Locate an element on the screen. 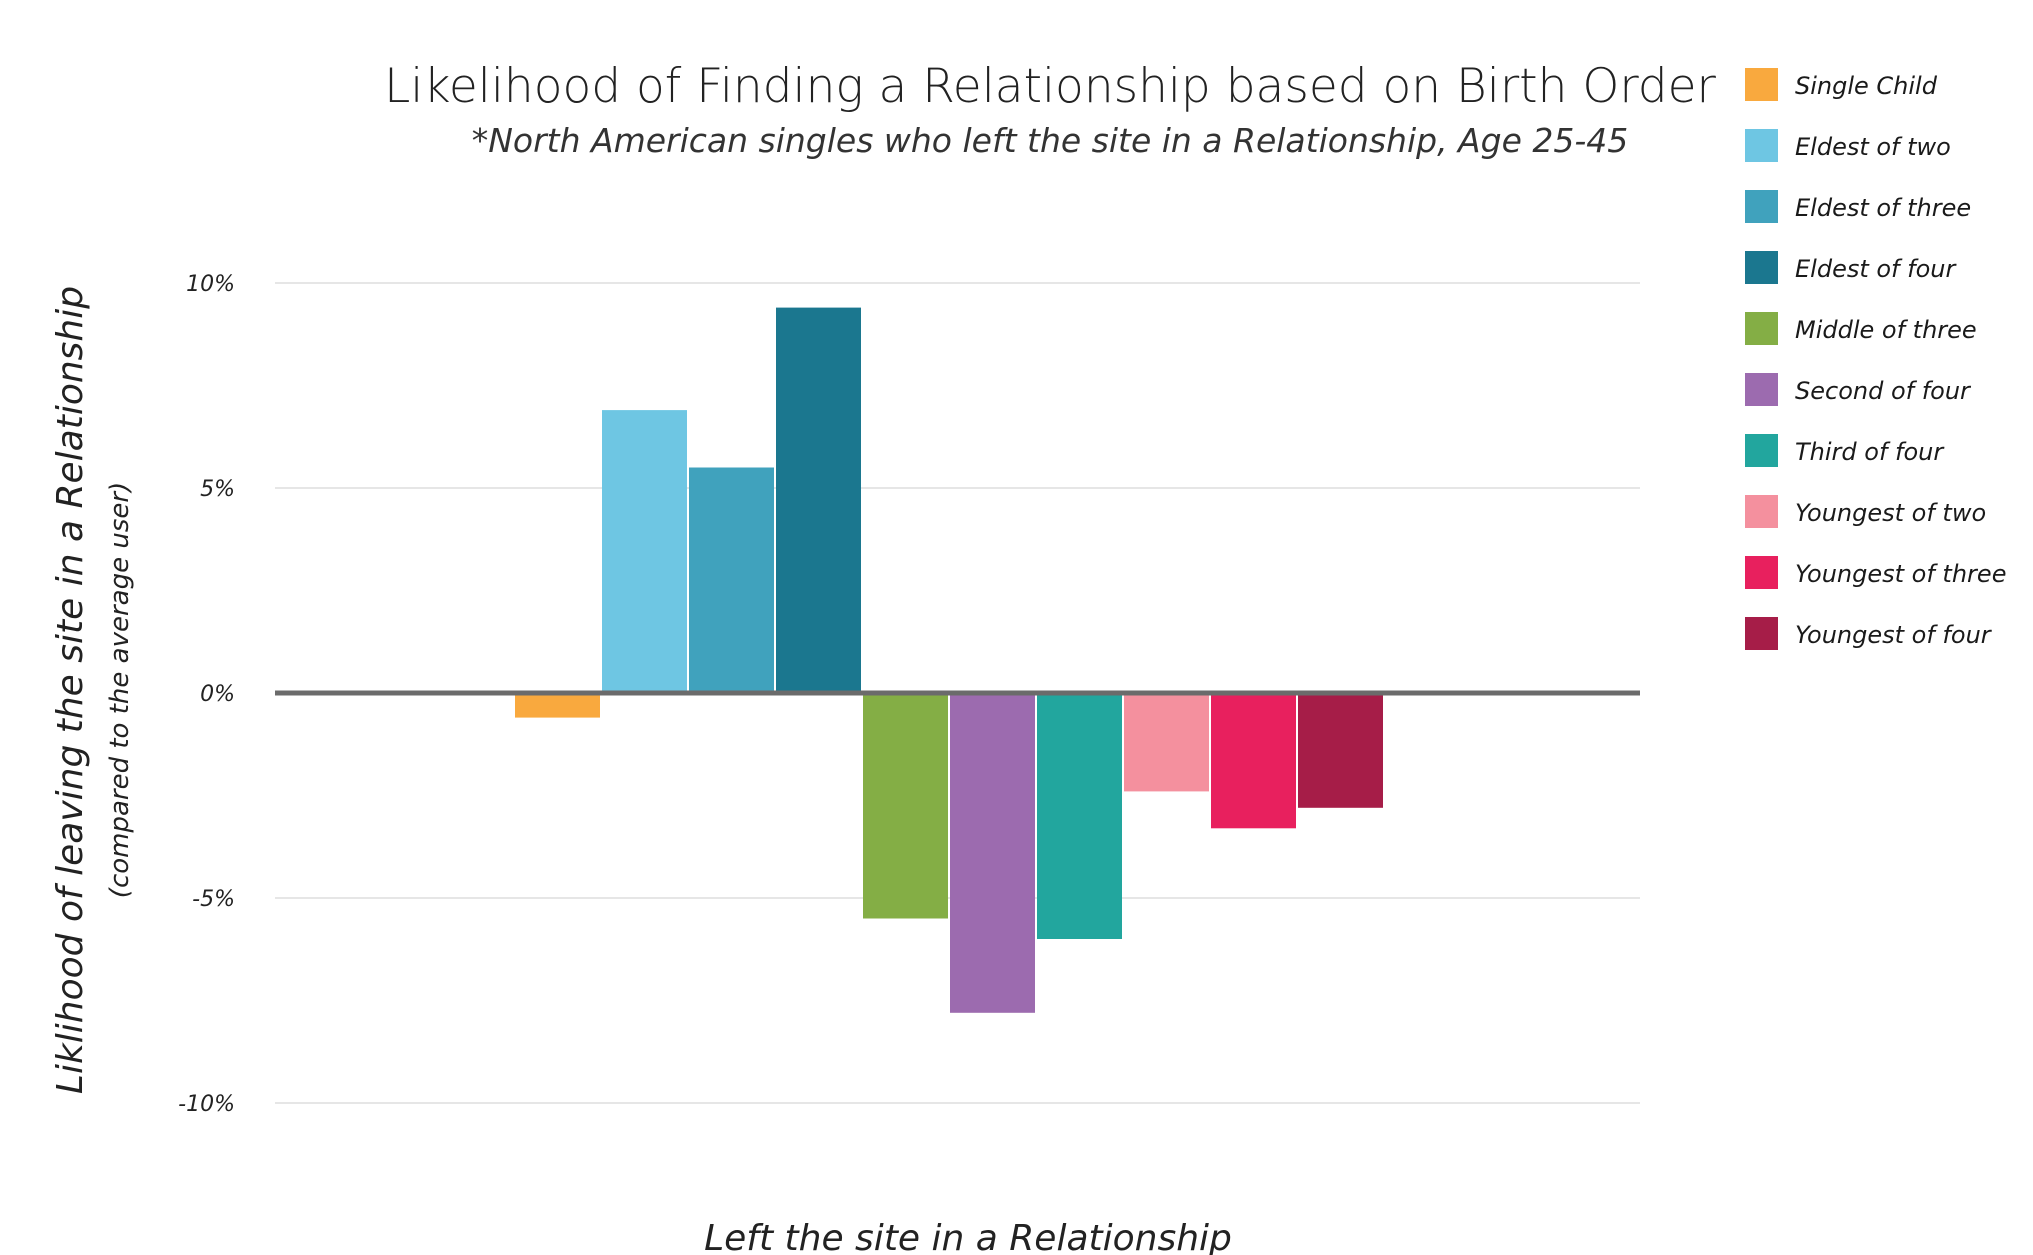 This screenshot has height=1255, width=2033. bar-youngest-of-two is located at coordinates (1166, 742).